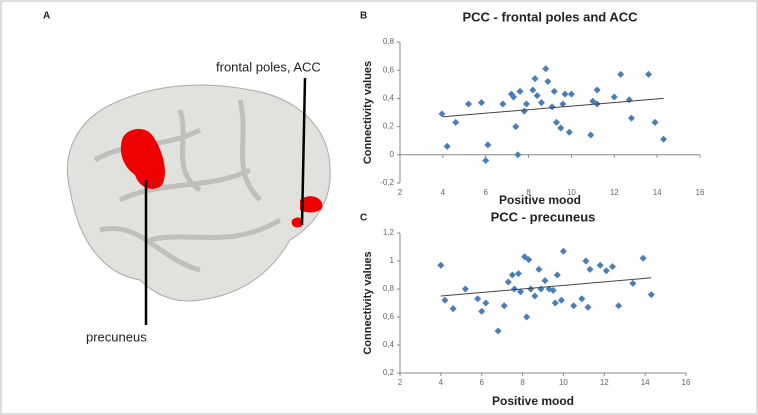  I want to click on pointer-line, so click(303, 151).